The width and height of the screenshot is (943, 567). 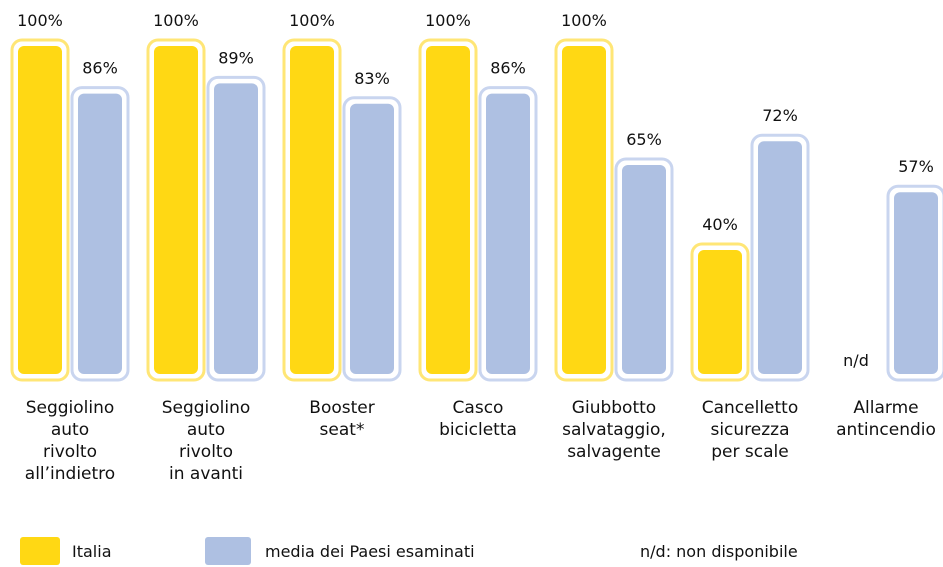 I want to click on x-tick-label: Seggiolino auto rivolto in avanti, so click(x=206, y=441).